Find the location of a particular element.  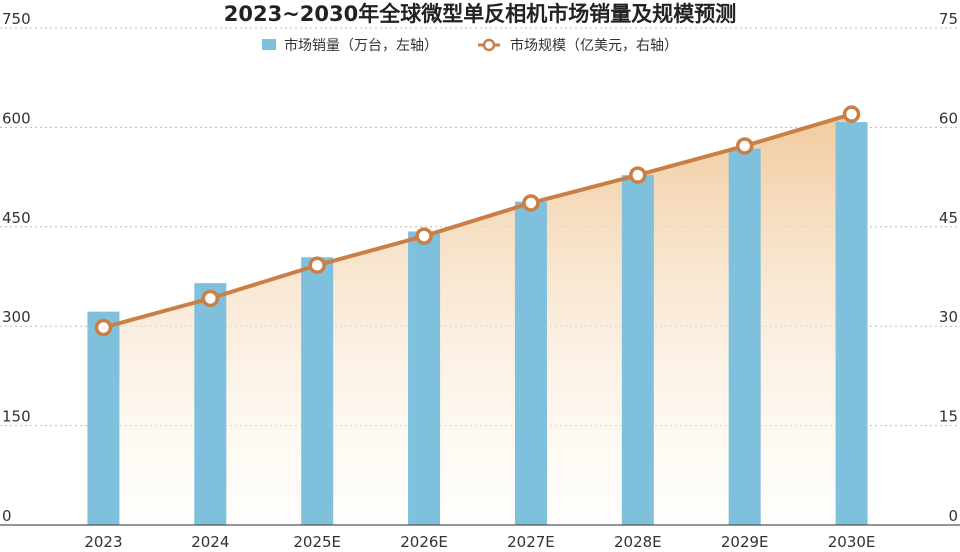

legend-line-label: 市场规模（亿美元，右轴） is located at coordinates (594, 45).